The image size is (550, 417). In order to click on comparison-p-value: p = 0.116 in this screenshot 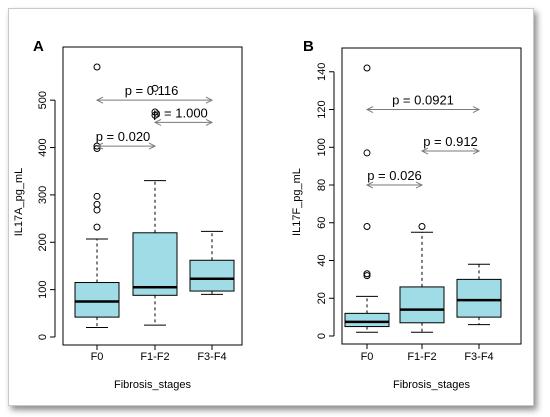, I will do `click(152, 90)`.